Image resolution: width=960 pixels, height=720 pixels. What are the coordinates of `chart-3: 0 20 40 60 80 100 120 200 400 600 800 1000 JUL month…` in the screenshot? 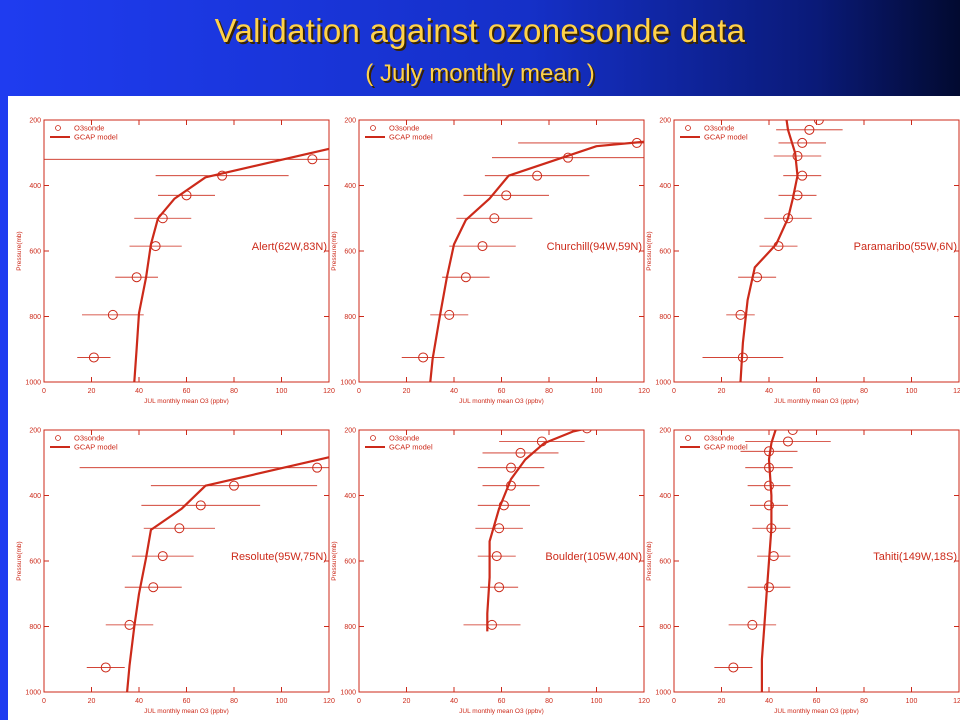 It's located at (803, 262).